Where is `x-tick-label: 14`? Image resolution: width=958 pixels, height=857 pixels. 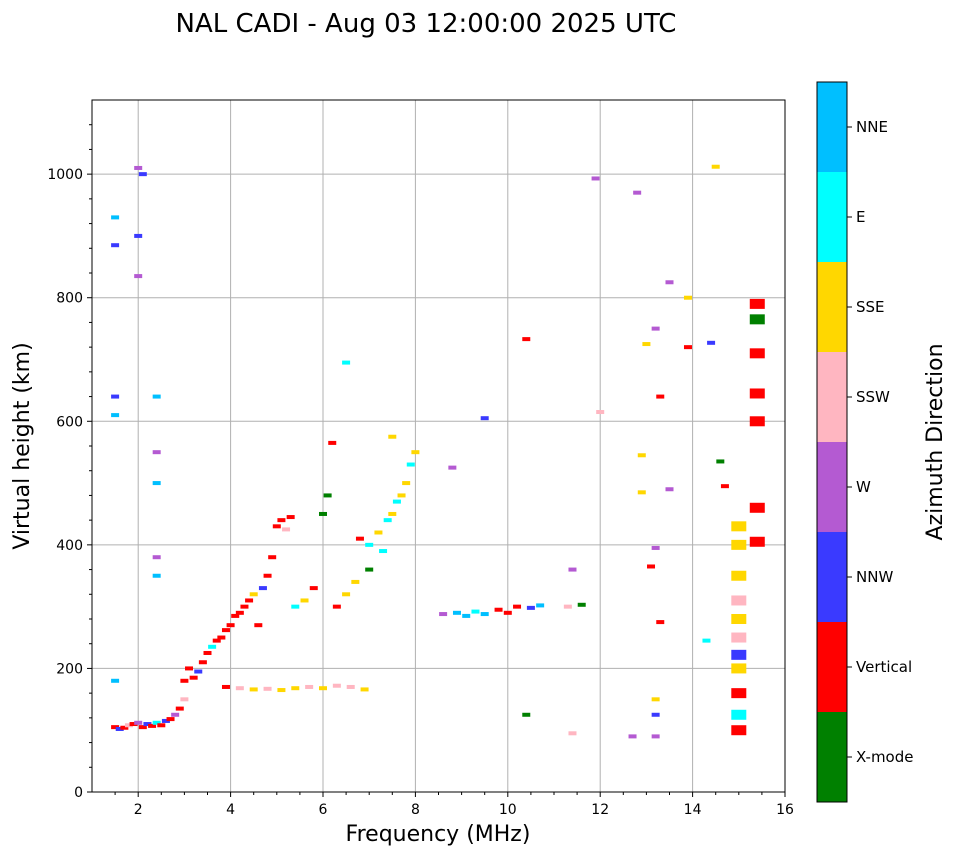
x-tick-label: 14 is located at coordinates (693, 810).